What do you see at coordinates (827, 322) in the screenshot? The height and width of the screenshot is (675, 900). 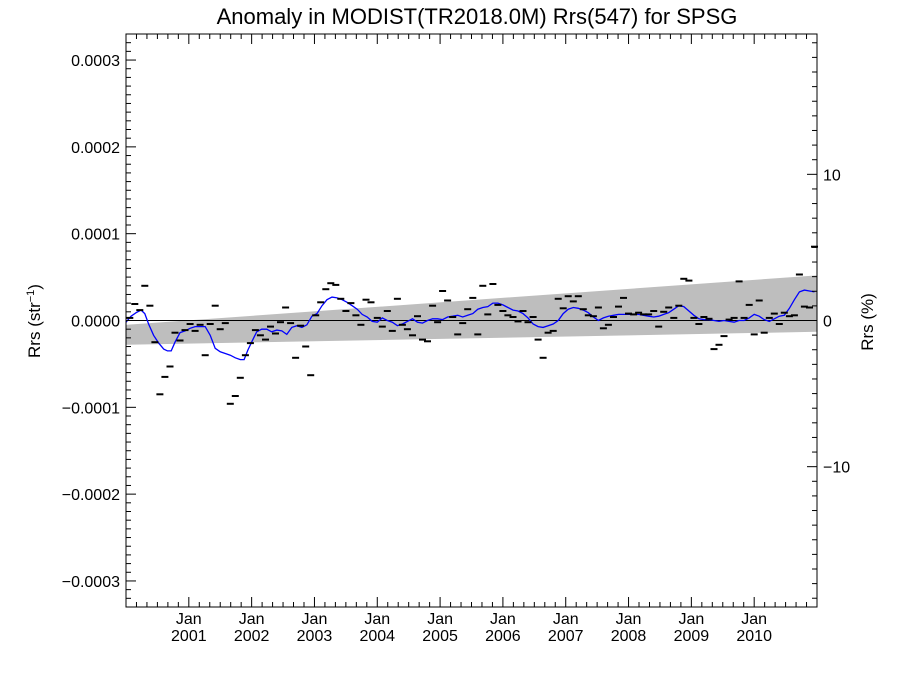 I see `y2-tick-label: 0` at bounding box center [827, 322].